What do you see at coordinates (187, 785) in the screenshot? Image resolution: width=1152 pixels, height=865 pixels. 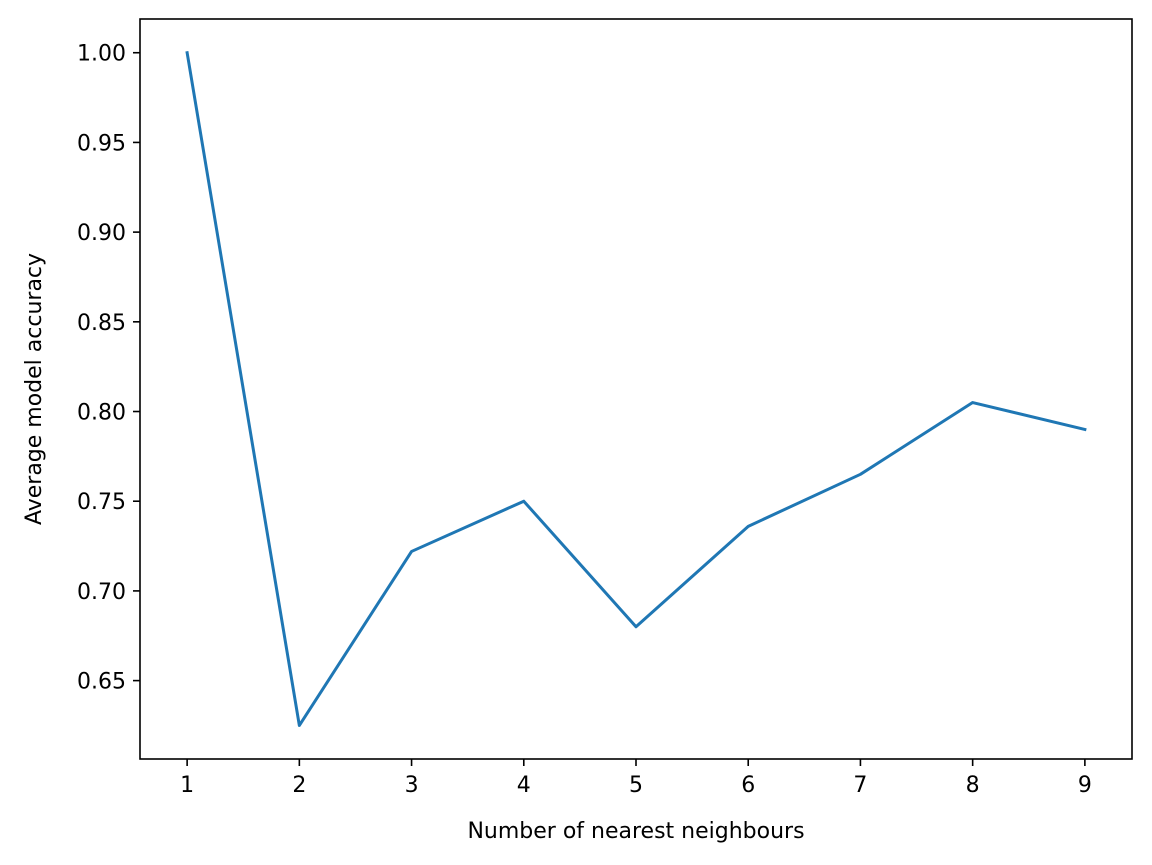 I see `x-tick-label: 1` at bounding box center [187, 785].